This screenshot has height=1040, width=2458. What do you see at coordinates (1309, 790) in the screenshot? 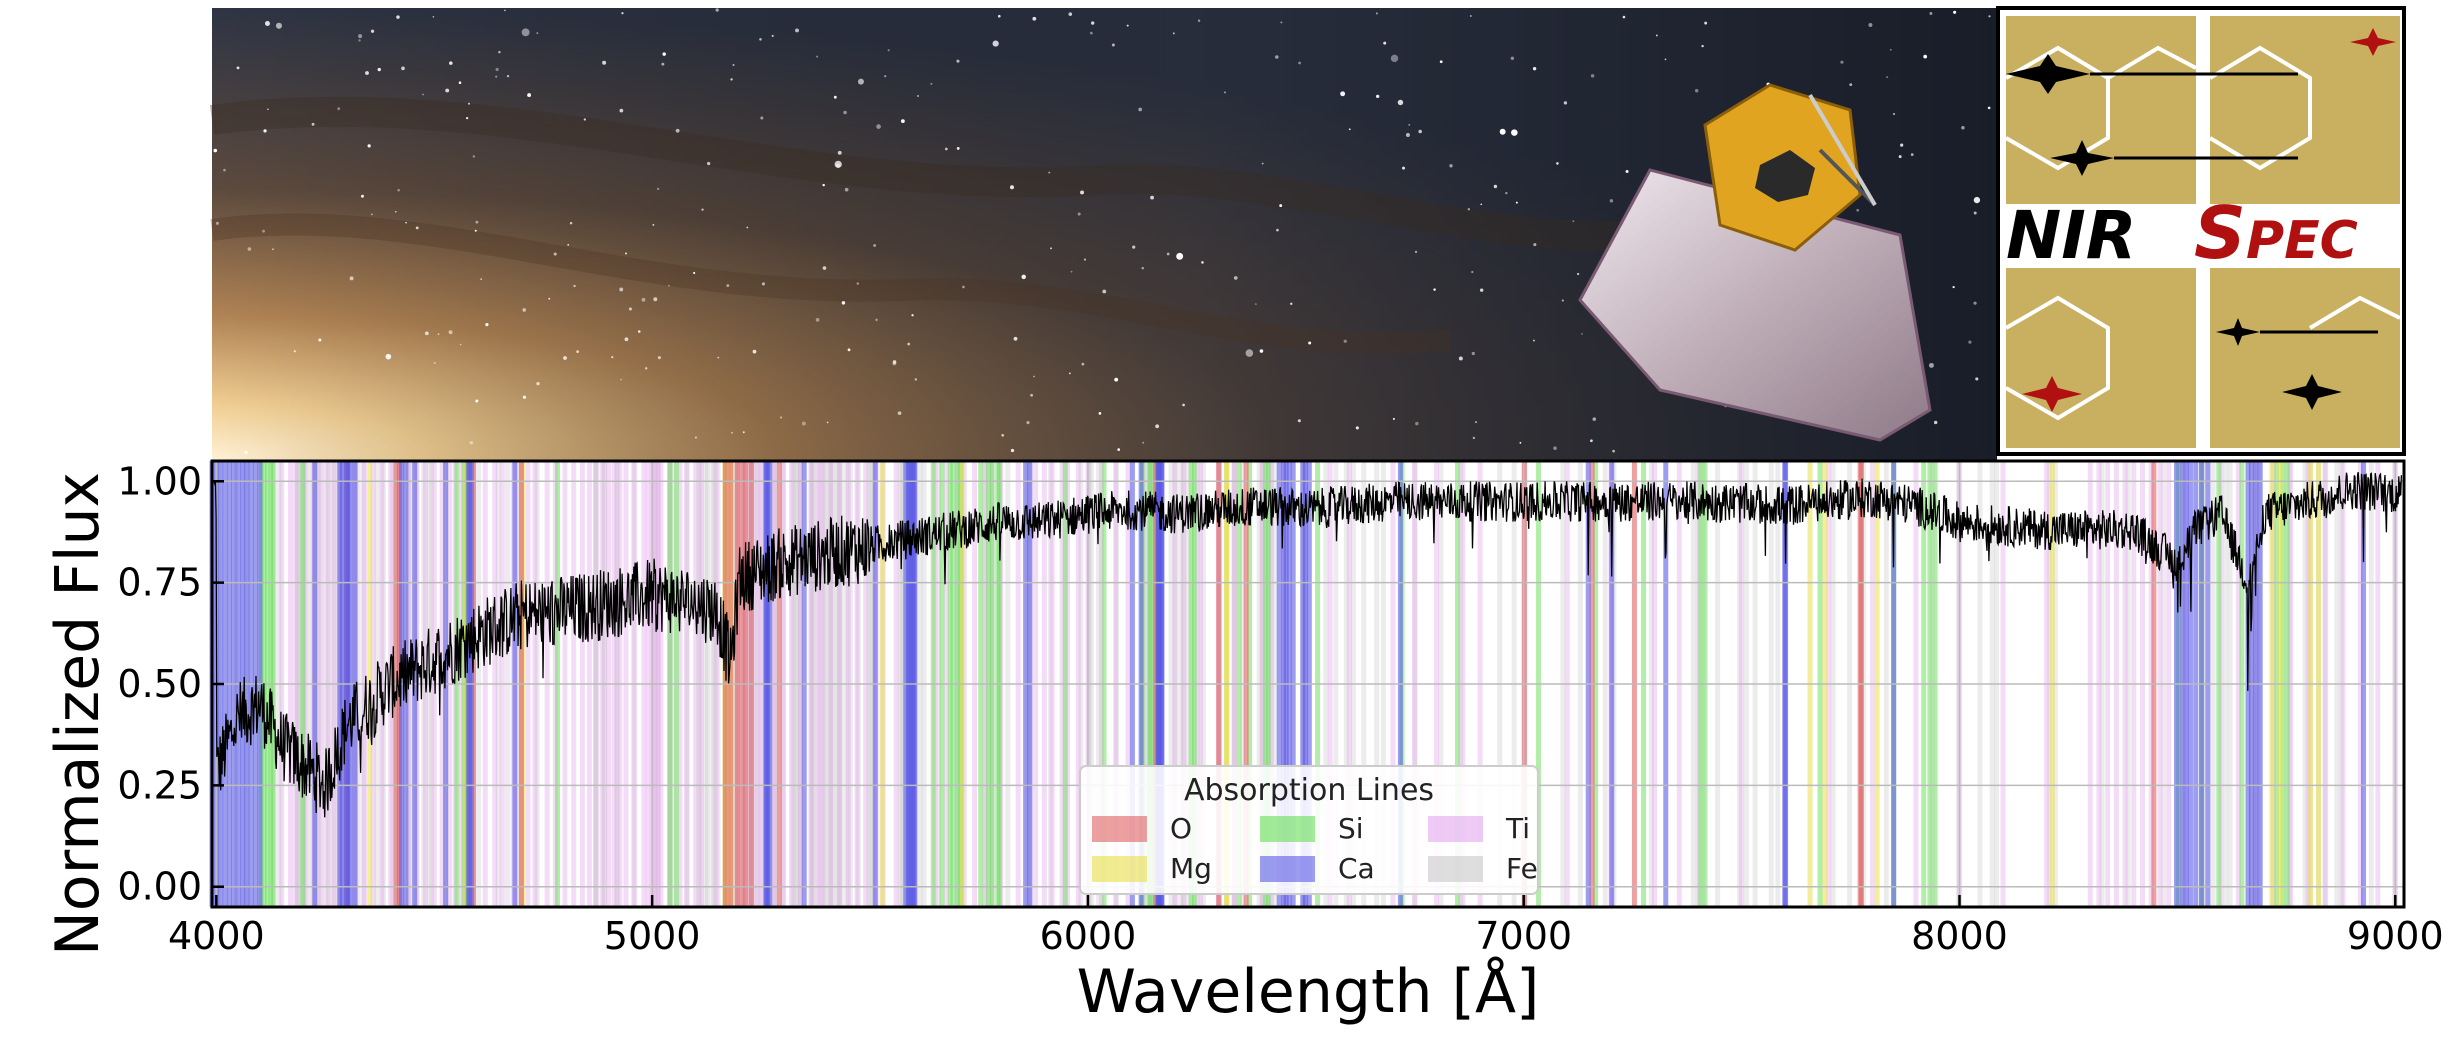
I see `legend-title: Absorption Lines` at bounding box center [1309, 790].